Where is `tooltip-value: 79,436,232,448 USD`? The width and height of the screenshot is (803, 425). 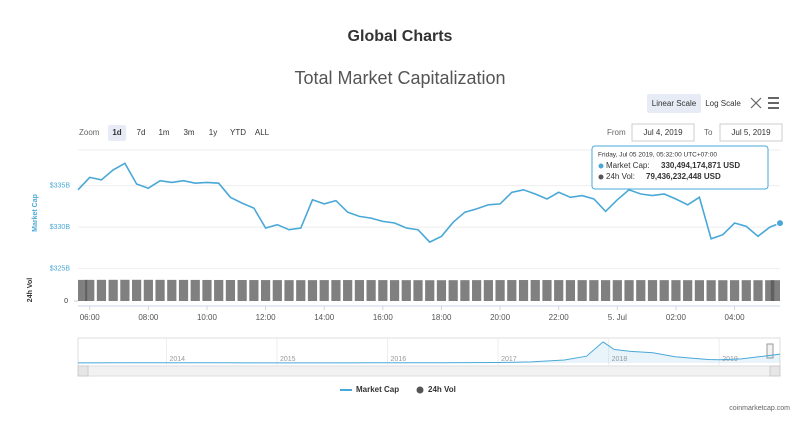
tooltip-value: 79,436,232,448 USD is located at coordinates (683, 176).